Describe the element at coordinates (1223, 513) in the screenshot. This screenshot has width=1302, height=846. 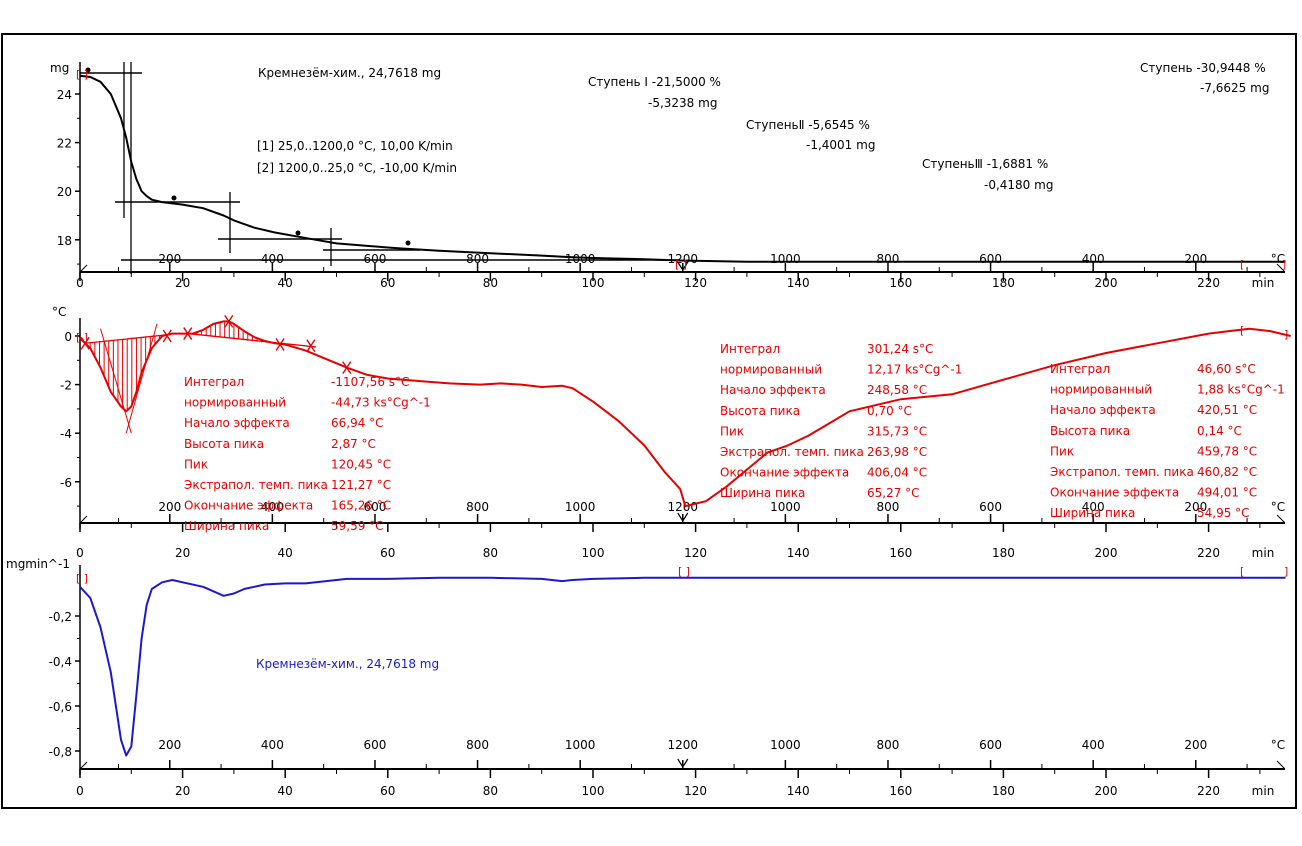
I see `peak-3-param-value: 54,95 °C` at that location.